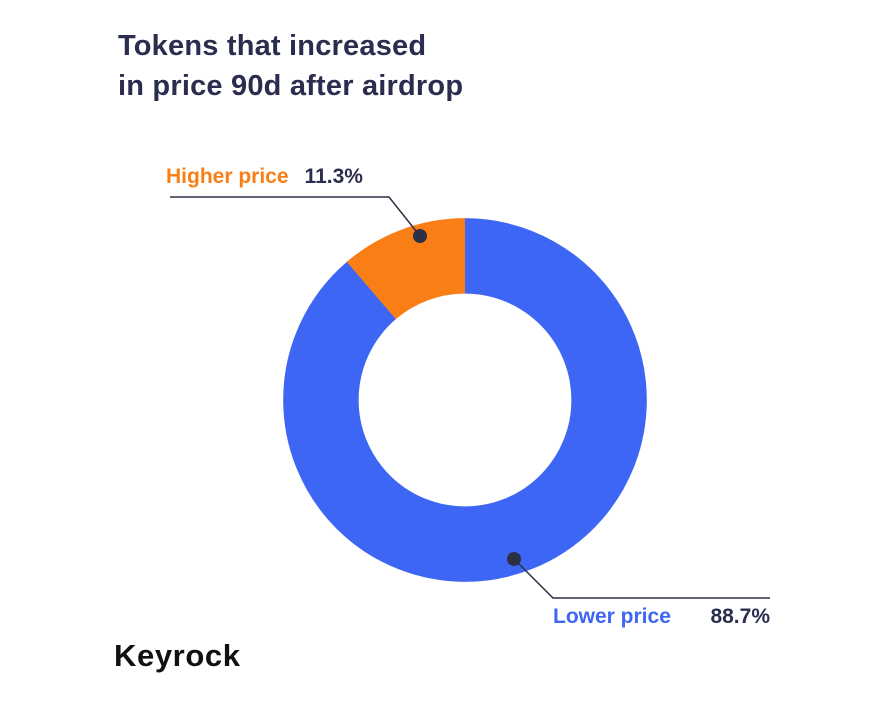 The height and width of the screenshot is (714, 878). I want to click on callout-label-higher: Higher price 11.3%, so click(264, 177).